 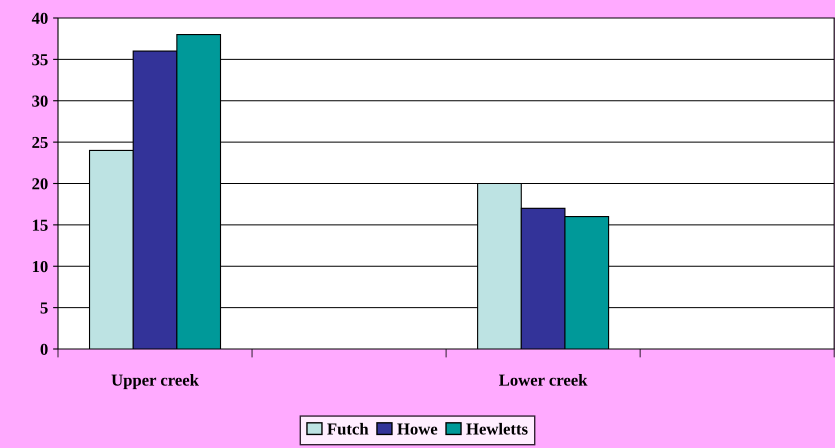 I want to click on y-tick-label: 30, so click(x=40, y=101).